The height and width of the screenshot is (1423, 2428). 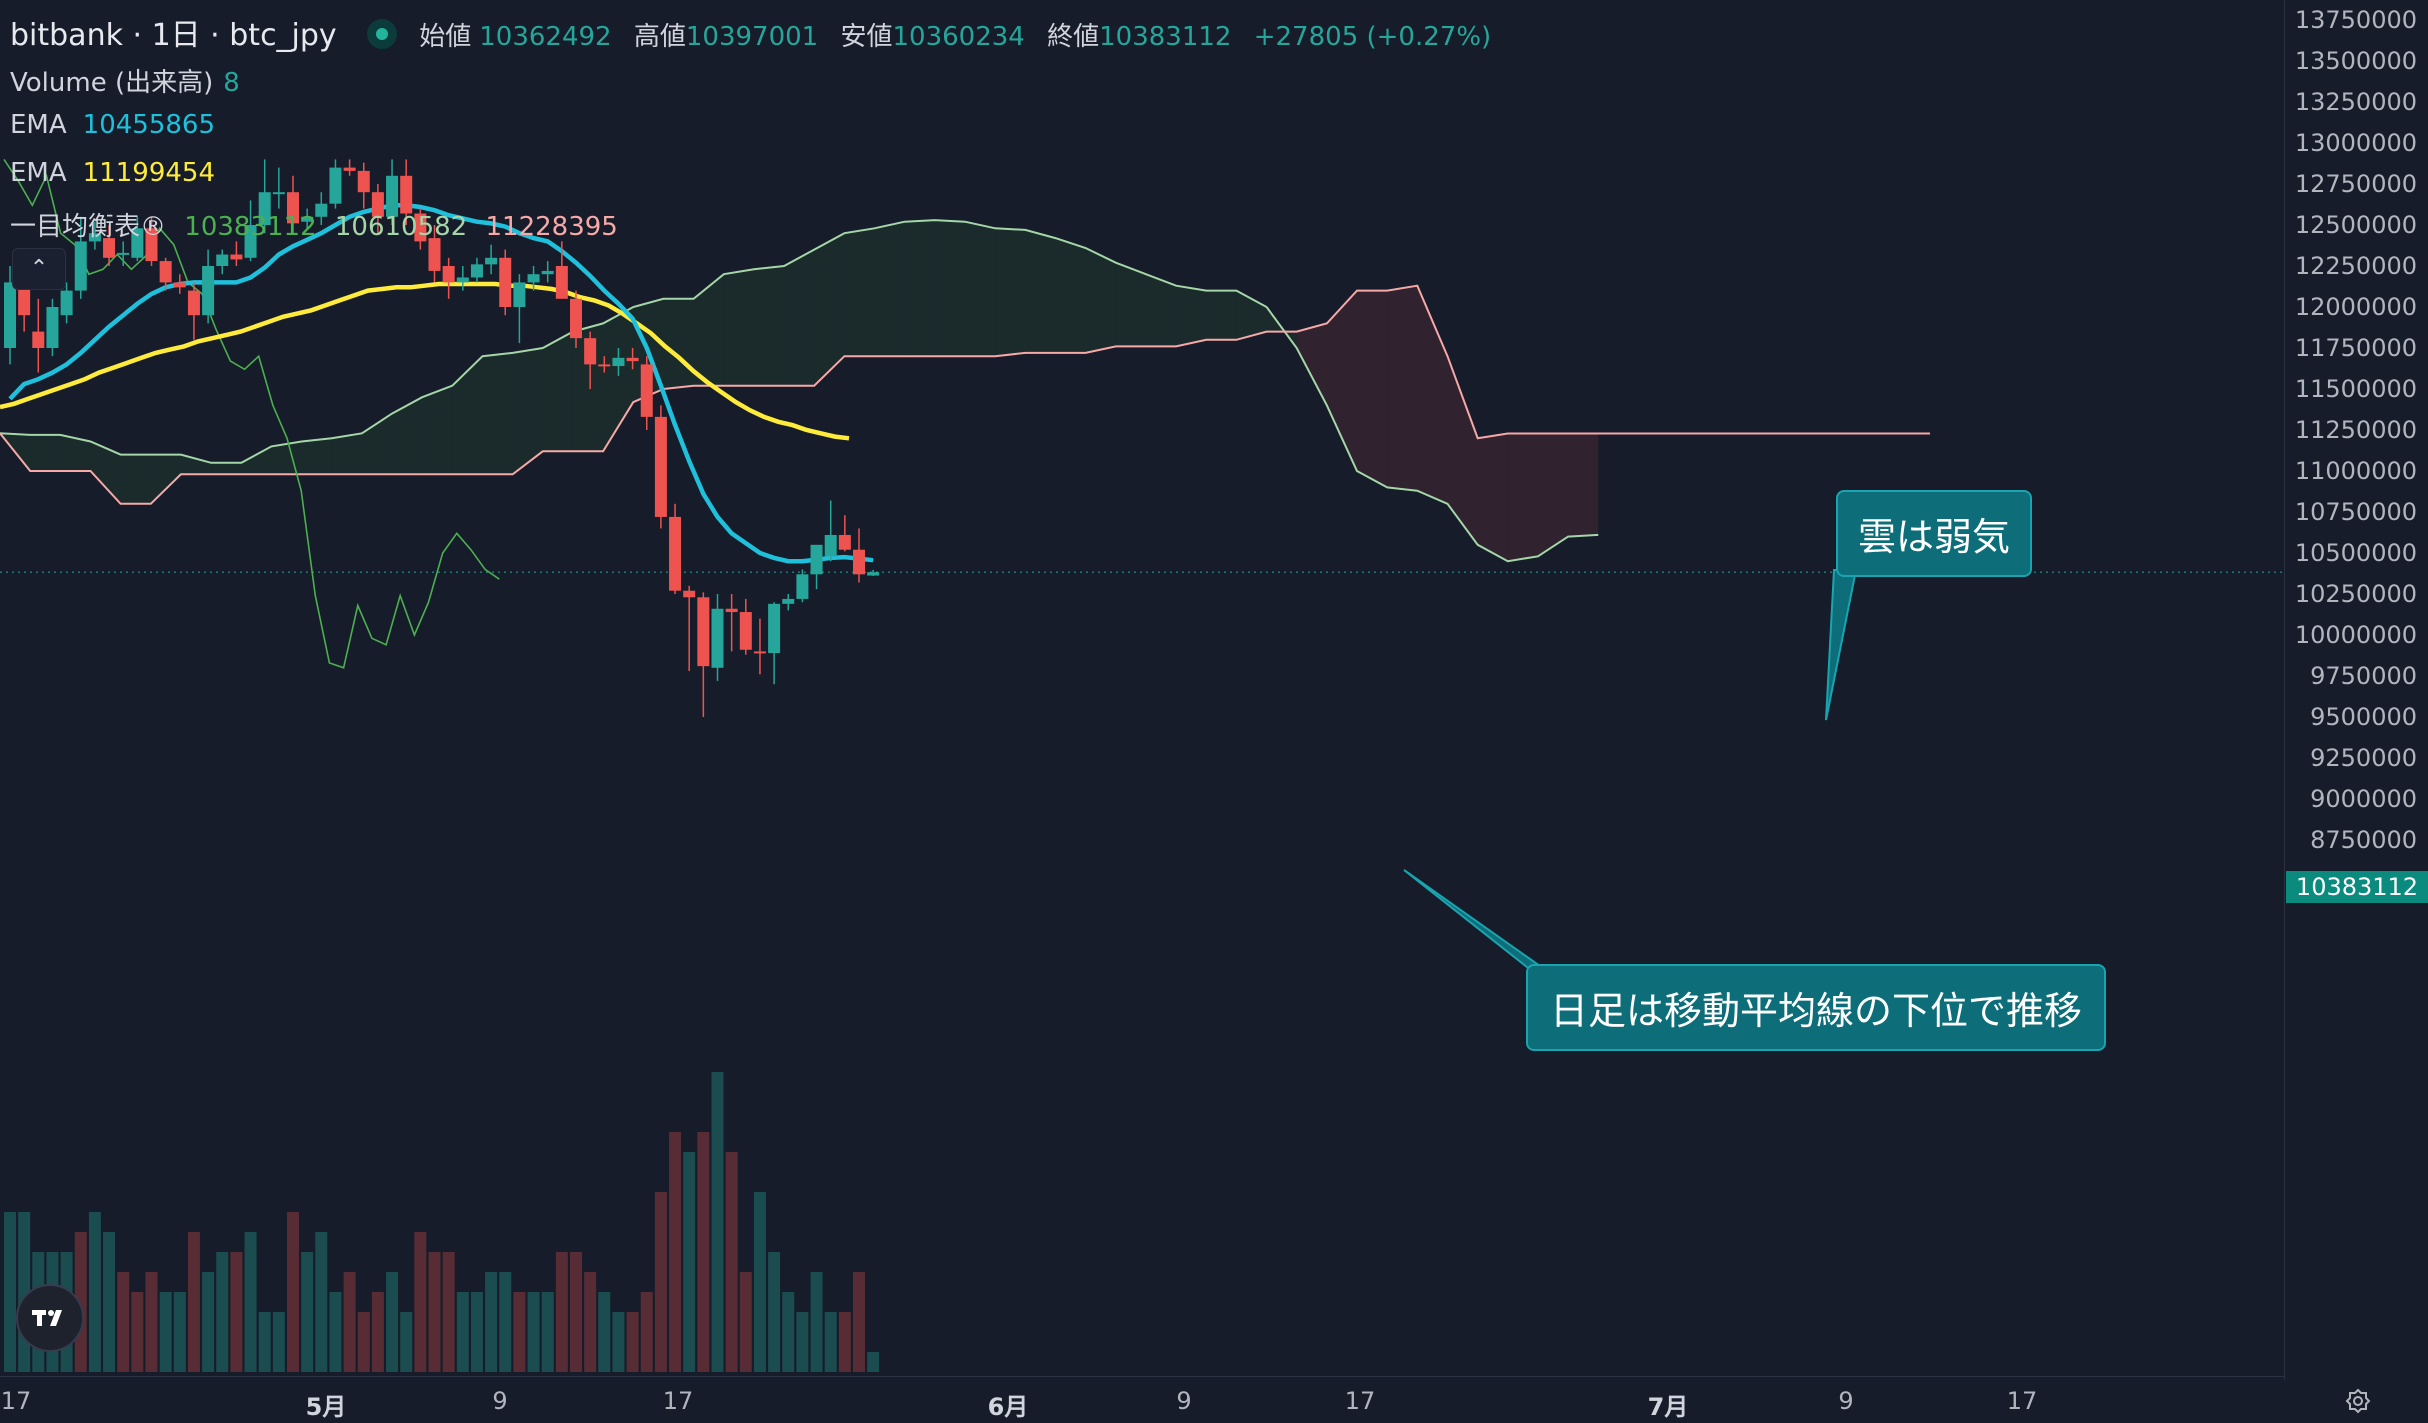 I want to click on price-axis-label: 9000000, so click(x=2363, y=799).